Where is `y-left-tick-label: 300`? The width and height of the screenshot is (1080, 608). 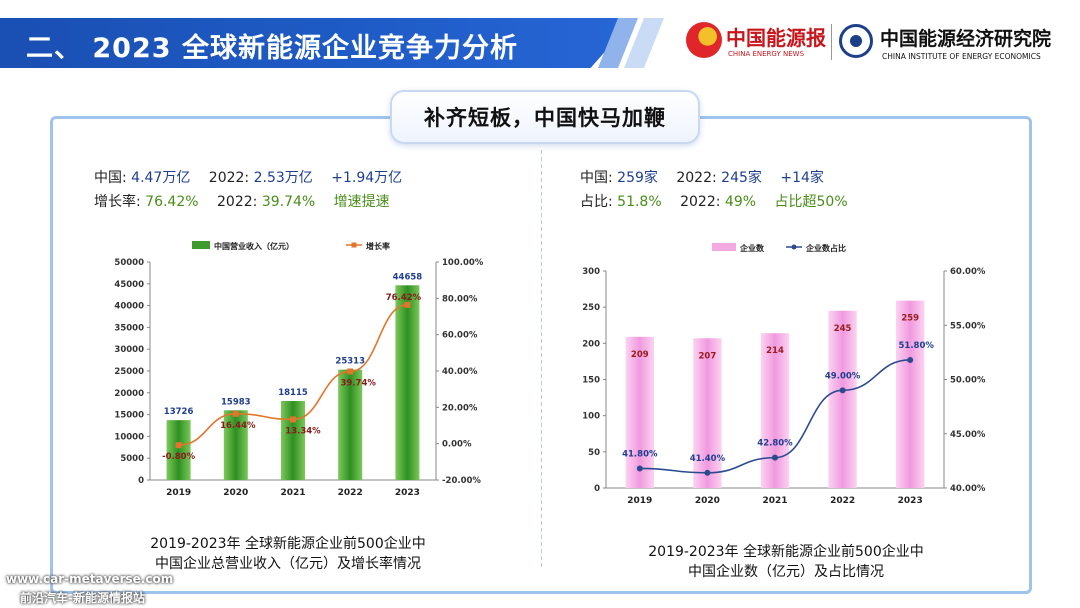
y-left-tick-label: 300 is located at coordinates (591, 272).